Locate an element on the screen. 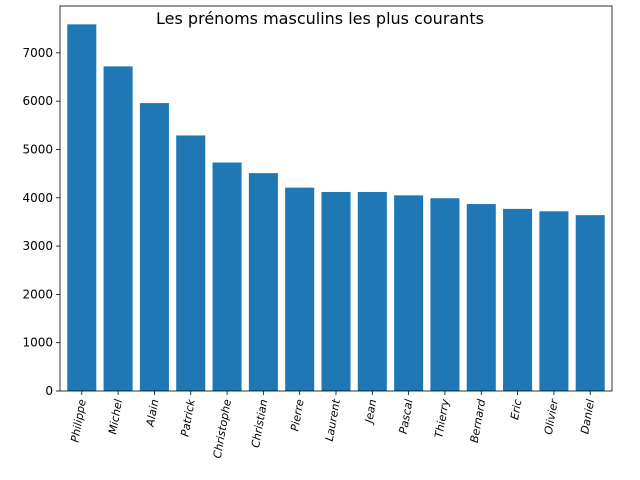 This screenshot has width=640, height=480. chart-title: Les prénoms masculins les plus courants is located at coordinates (320, 18).